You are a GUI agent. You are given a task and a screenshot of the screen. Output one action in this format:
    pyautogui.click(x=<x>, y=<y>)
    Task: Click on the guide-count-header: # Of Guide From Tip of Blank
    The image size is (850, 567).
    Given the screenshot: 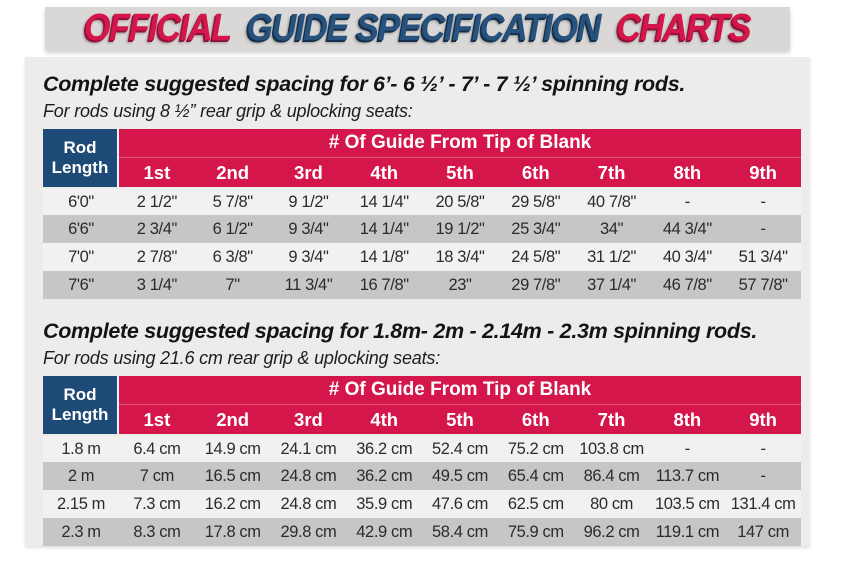 What is the action you would take?
    pyautogui.click(x=460, y=143)
    